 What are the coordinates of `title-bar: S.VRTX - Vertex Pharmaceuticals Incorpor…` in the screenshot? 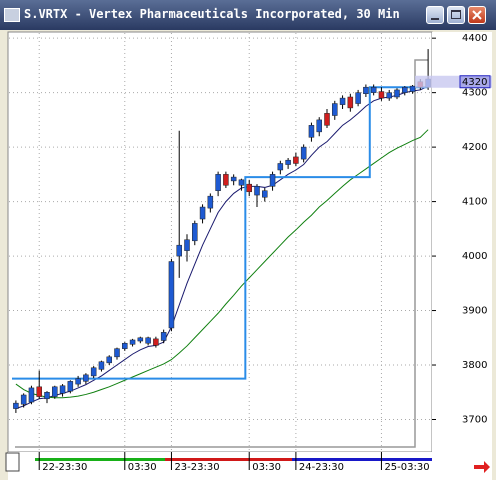 It's located at (248, 15).